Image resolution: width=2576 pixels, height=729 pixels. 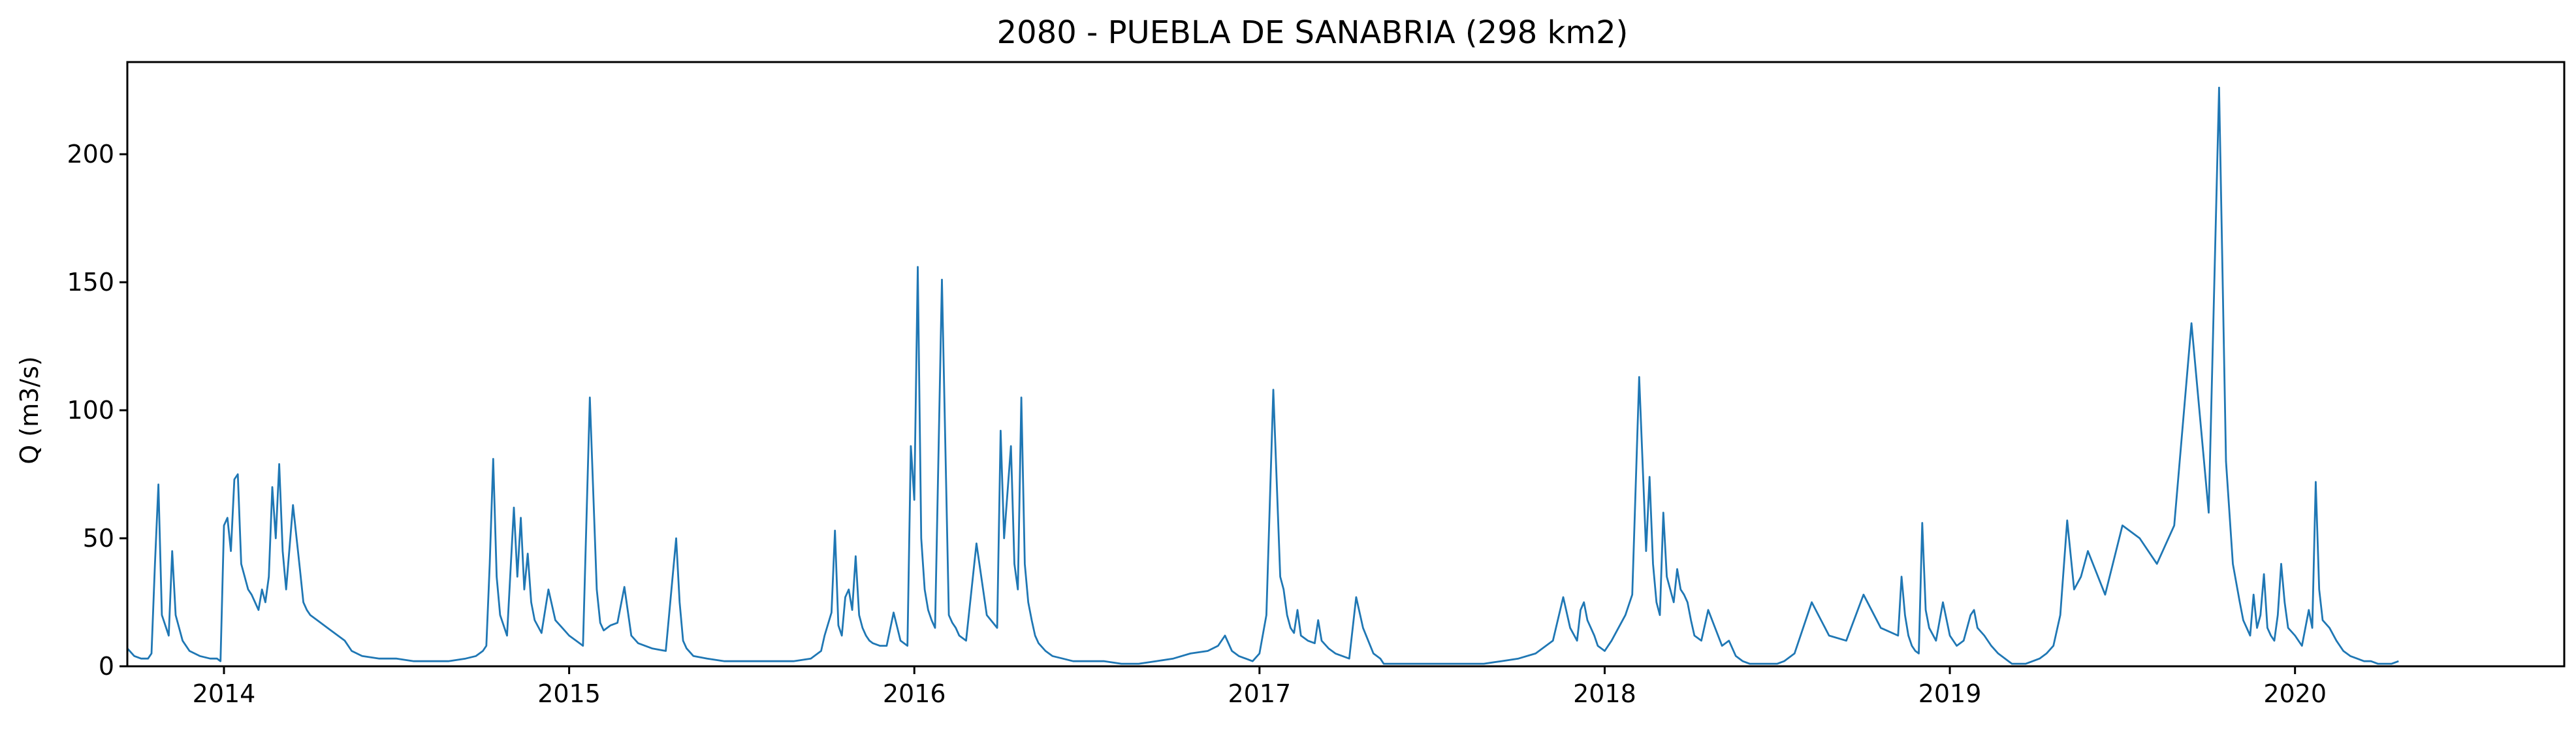 I want to click on y-axis-ticks: 0 50 100 150 200, so click(x=97, y=410).